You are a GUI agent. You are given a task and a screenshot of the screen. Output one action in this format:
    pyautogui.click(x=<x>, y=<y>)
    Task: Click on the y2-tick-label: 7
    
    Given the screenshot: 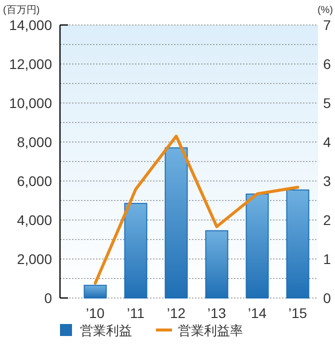 What is the action you would take?
    pyautogui.click(x=327, y=25)
    